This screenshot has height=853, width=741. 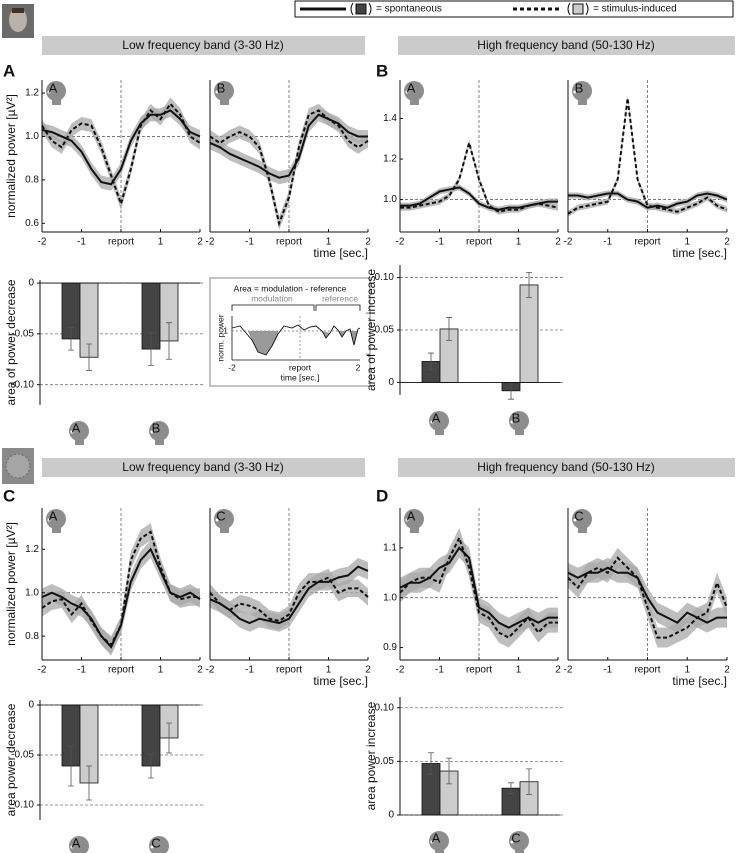 What do you see at coordinates (9, 495) in the screenshot?
I see `panel-letter: C` at bounding box center [9, 495].